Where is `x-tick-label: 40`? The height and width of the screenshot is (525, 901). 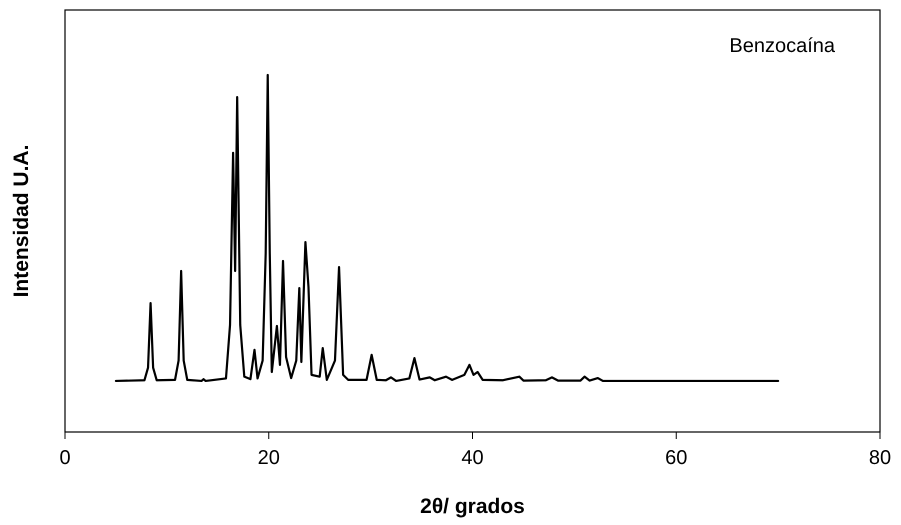
x-tick-label: 40 is located at coordinates (472, 458).